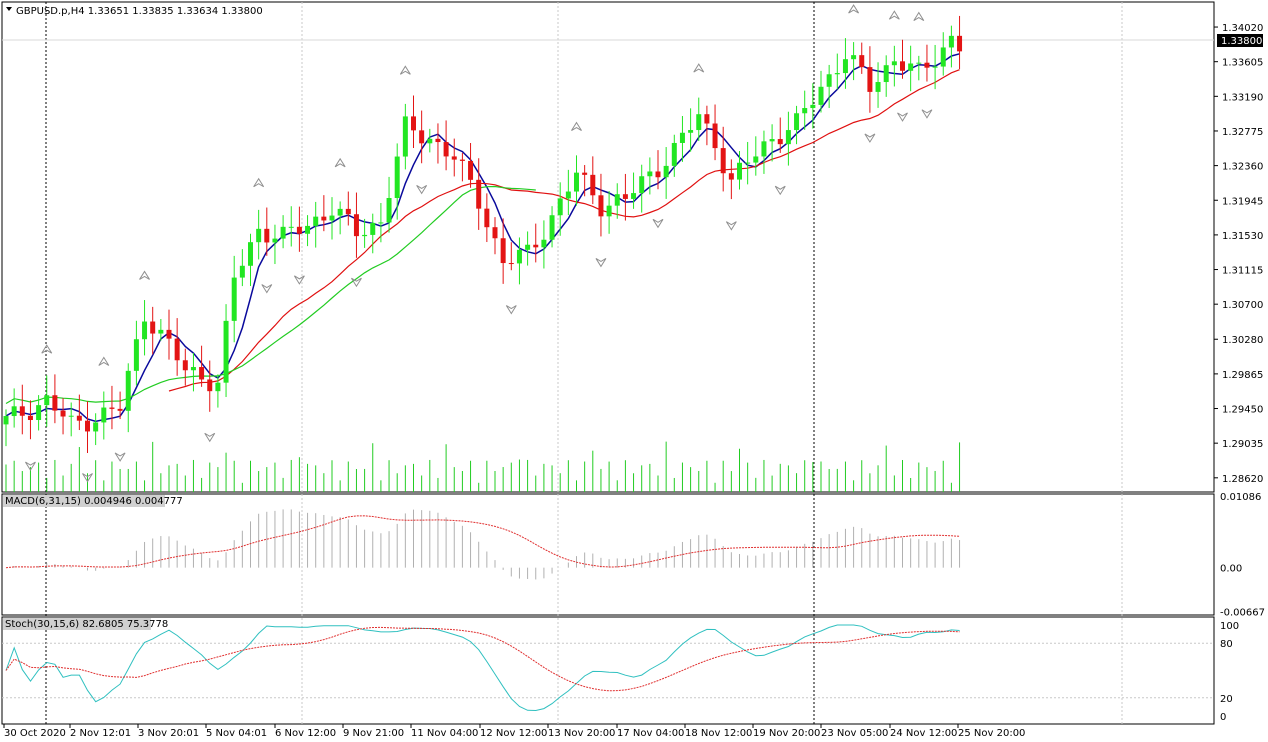 This screenshot has height=742, width=1268. What do you see at coordinates (270, 295) in the screenshot?
I see `ma-green-line` at bounding box center [270, 295].